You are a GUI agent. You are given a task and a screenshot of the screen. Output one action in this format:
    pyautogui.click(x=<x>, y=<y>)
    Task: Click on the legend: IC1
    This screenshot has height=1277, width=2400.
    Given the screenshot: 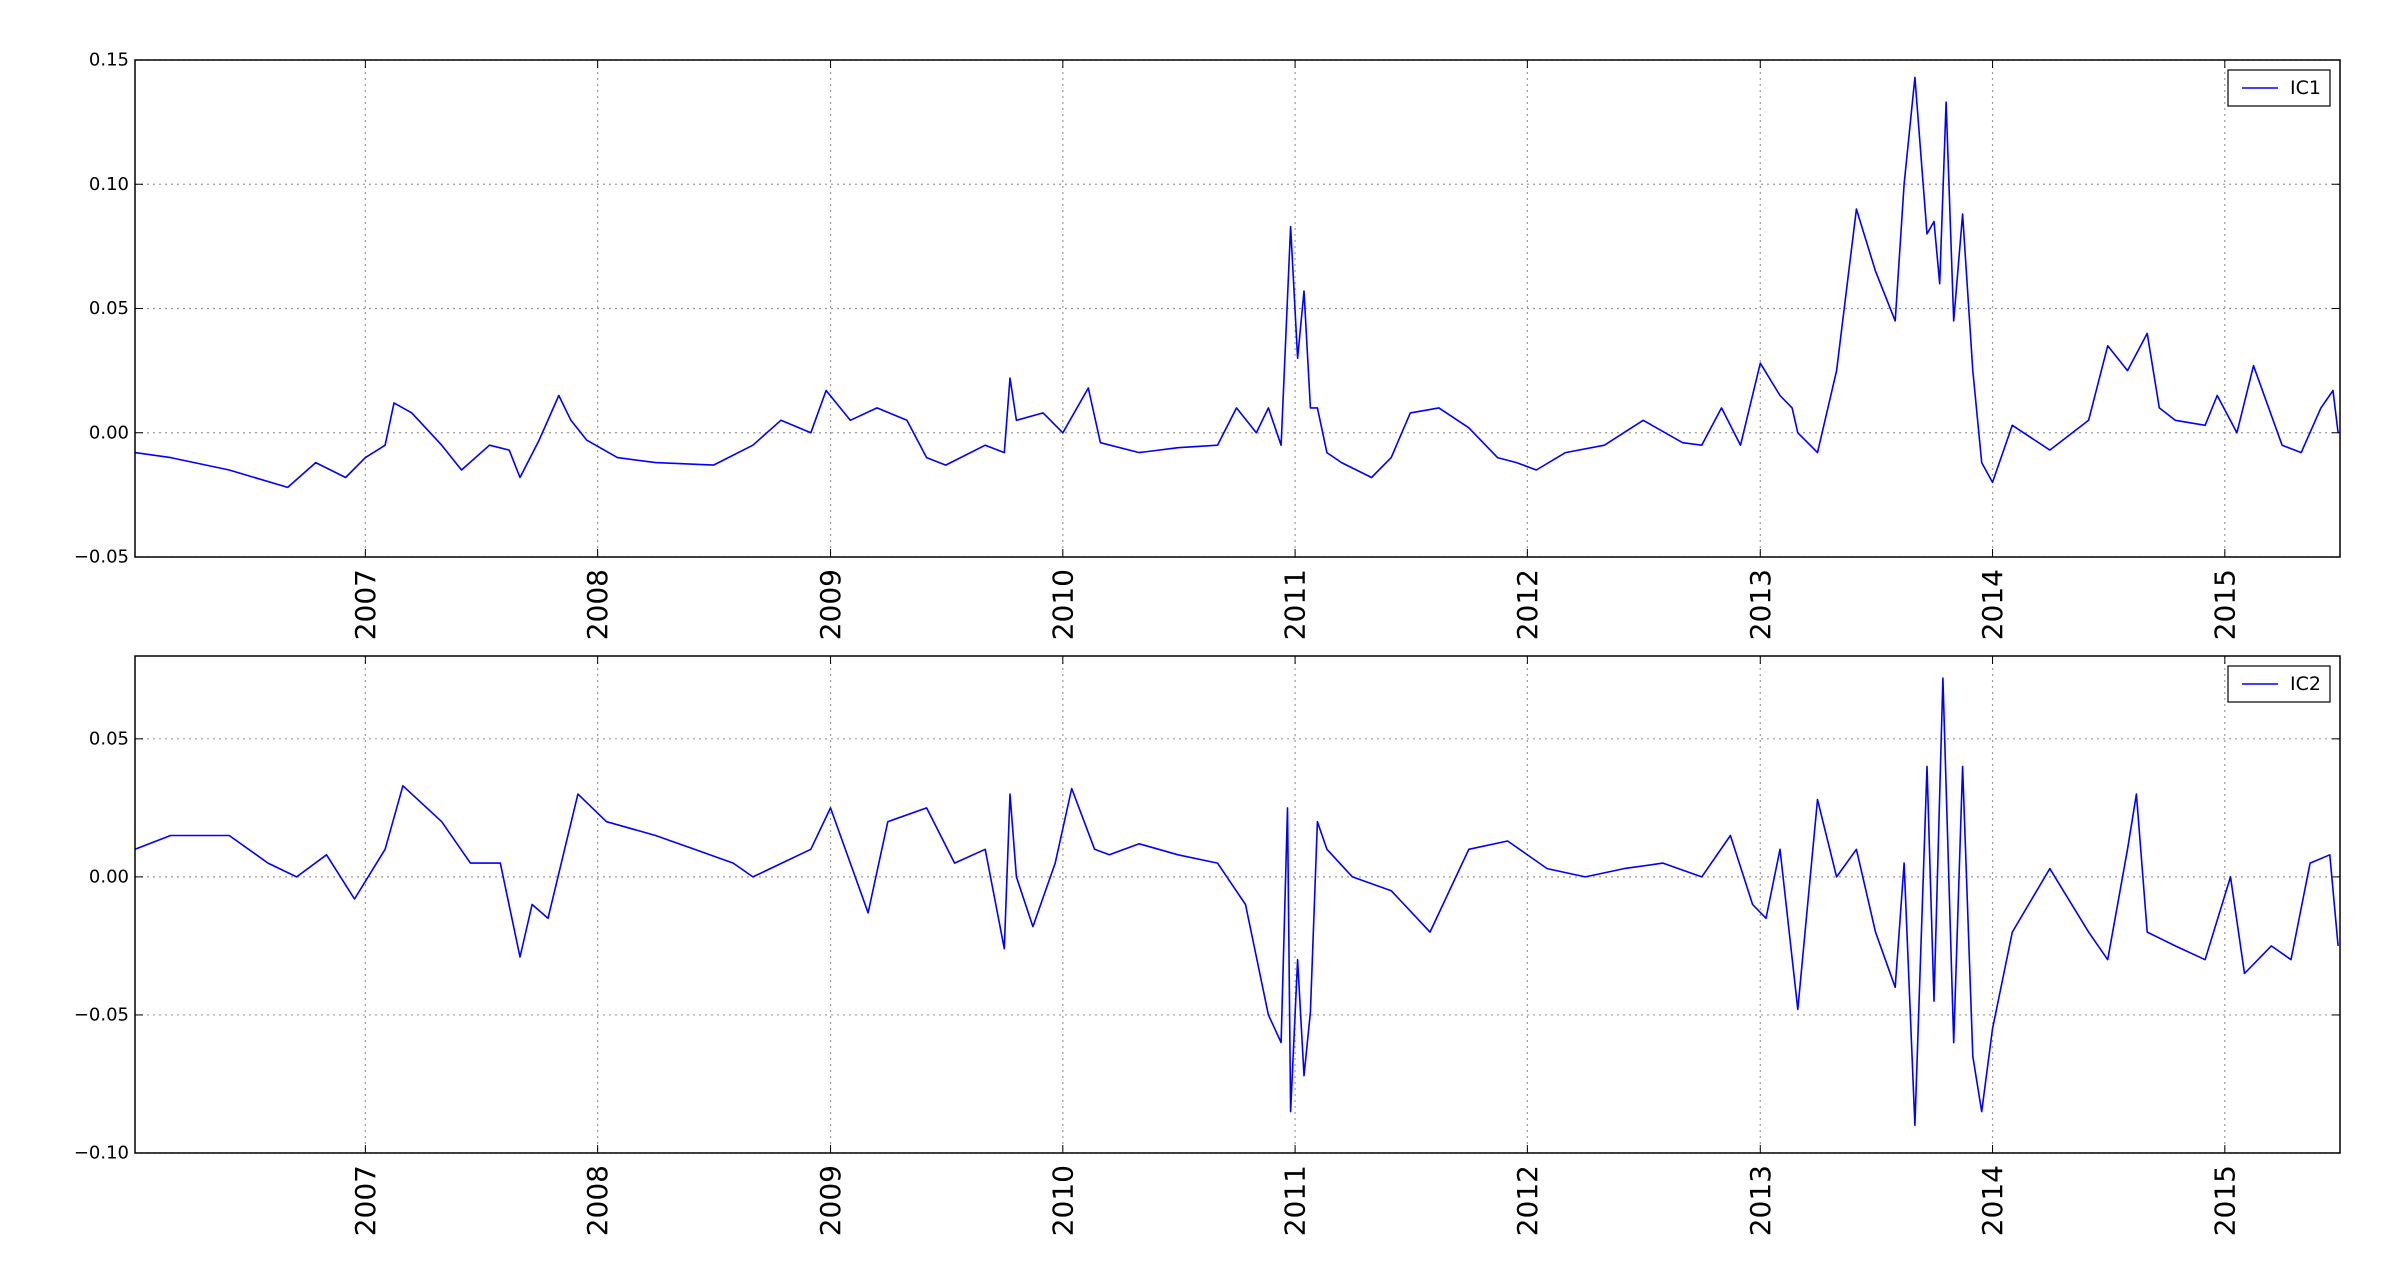 What is the action you would take?
    pyautogui.click(x=2279, y=88)
    